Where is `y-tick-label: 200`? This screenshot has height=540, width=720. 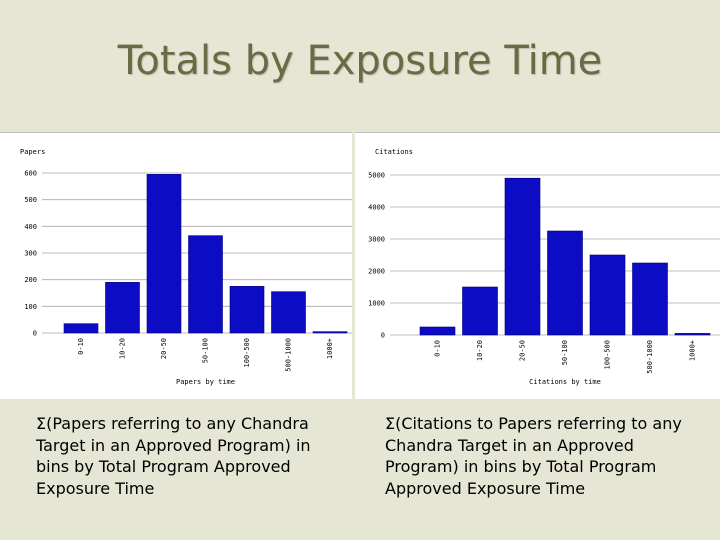 y-tick-label: 200 is located at coordinates (30, 280).